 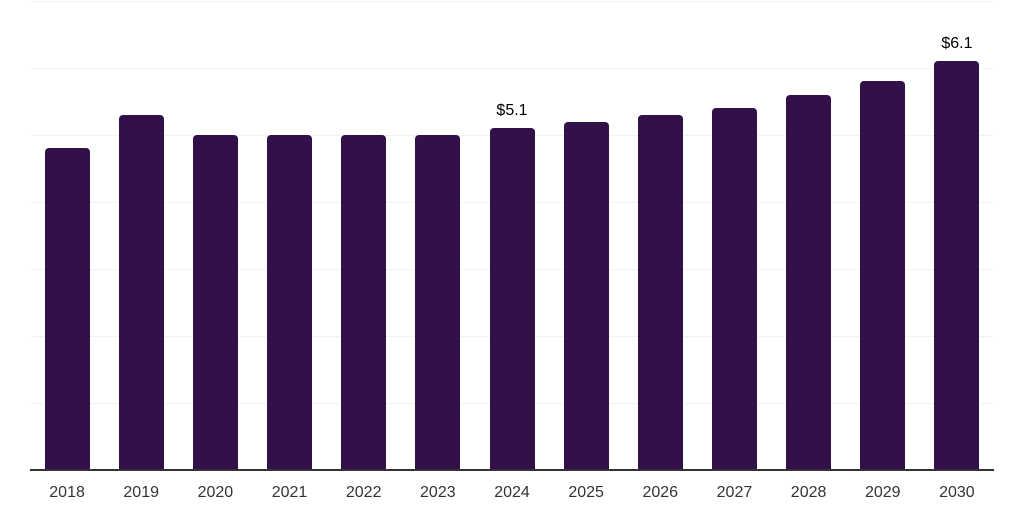 What do you see at coordinates (438, 302) in the screenshot?
I see `bar-2023` at bounding box center [438, 302].